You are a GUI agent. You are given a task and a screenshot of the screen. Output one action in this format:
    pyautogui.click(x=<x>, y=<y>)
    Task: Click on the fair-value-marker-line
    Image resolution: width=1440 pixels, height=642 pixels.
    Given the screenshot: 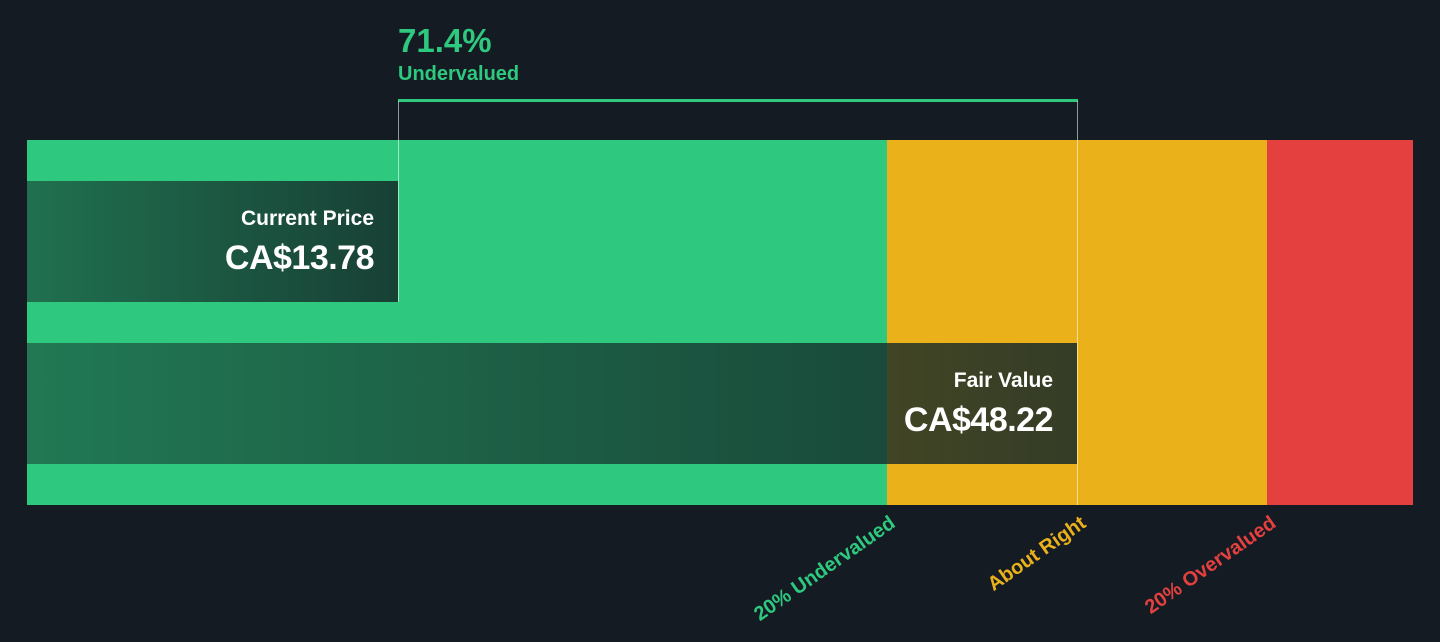 What is the action you would take?
    pyautogui.click(x=1077, y=303)
    